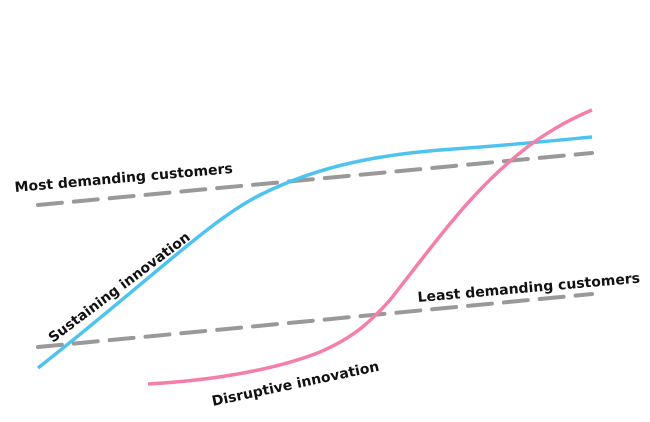 This screenshot has width=650, height=422. I want to click on sustaining-label: Sustaining innovation, so click(120, 287).